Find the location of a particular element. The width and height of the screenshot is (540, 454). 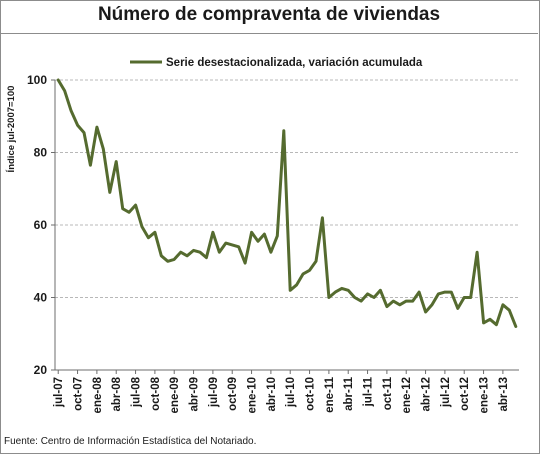

x-tick-label: ene-08 is located at coordinates (98, 394).